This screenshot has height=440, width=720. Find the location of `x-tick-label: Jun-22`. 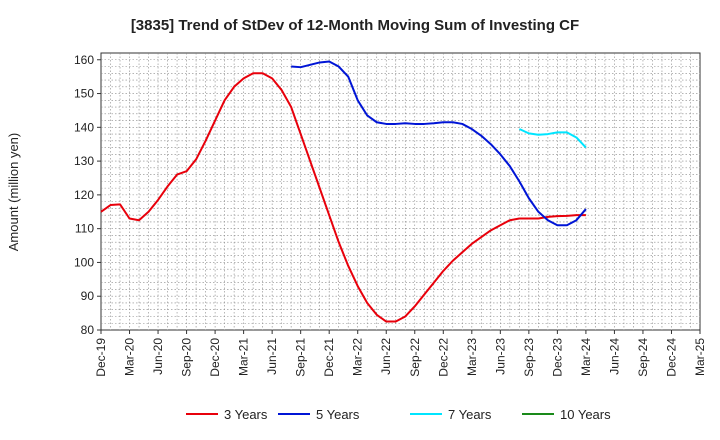

x-tick-label: Jun-22 is located at coordinates (386, 356).